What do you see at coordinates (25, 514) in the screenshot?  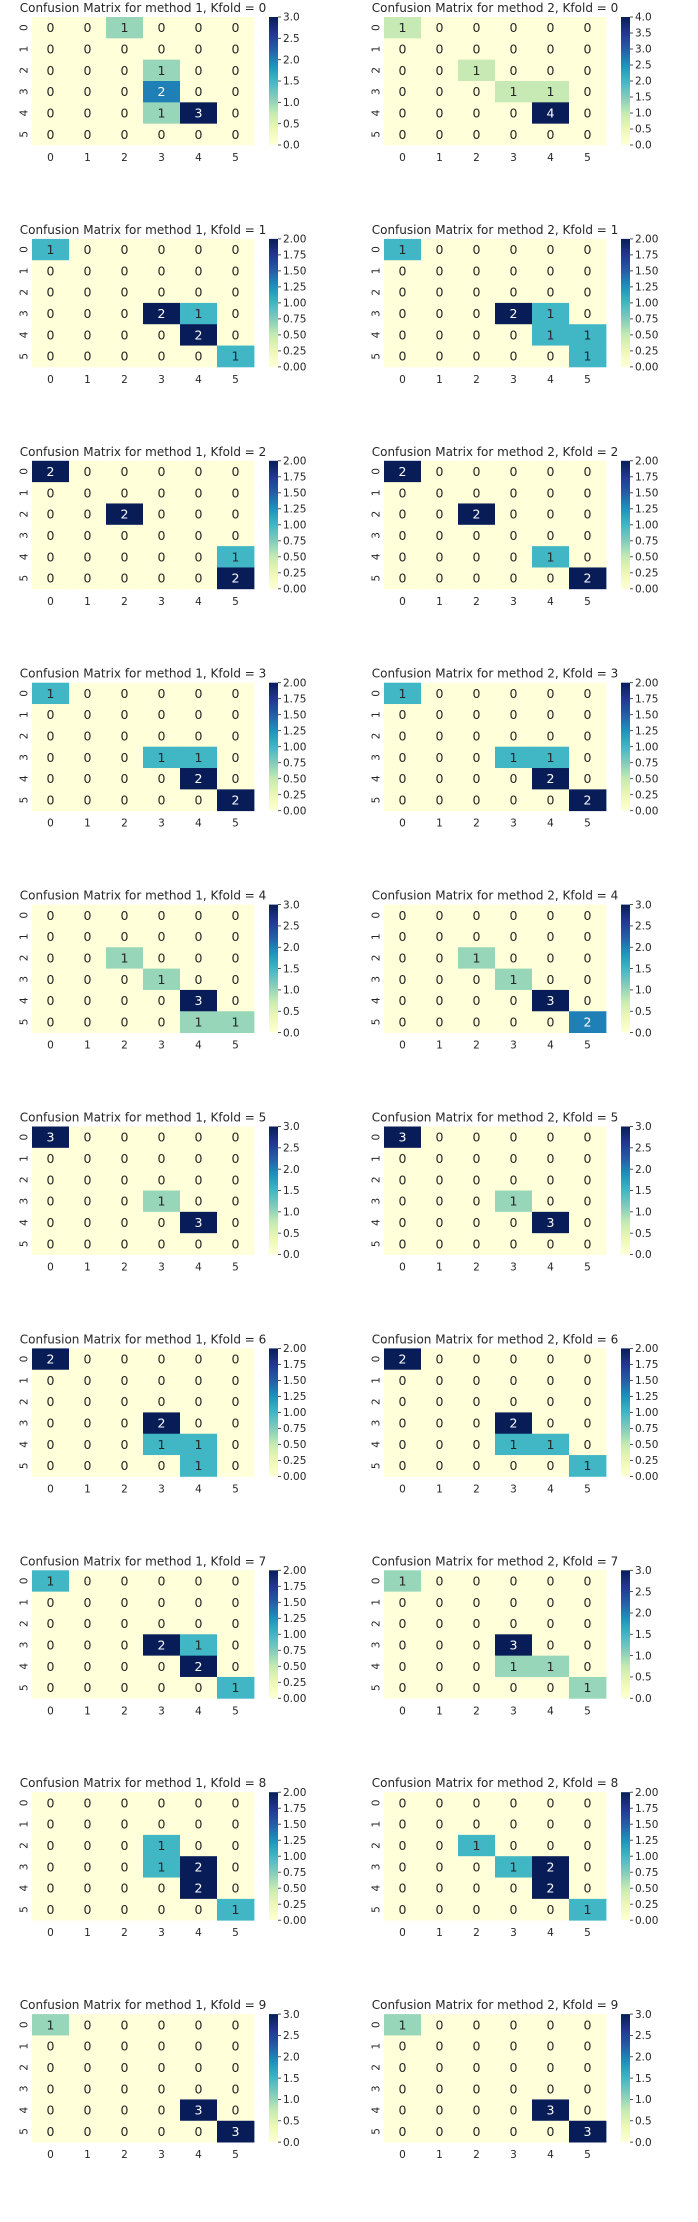 I see `y-tick-label: 2` at bounding box center [25, 514].